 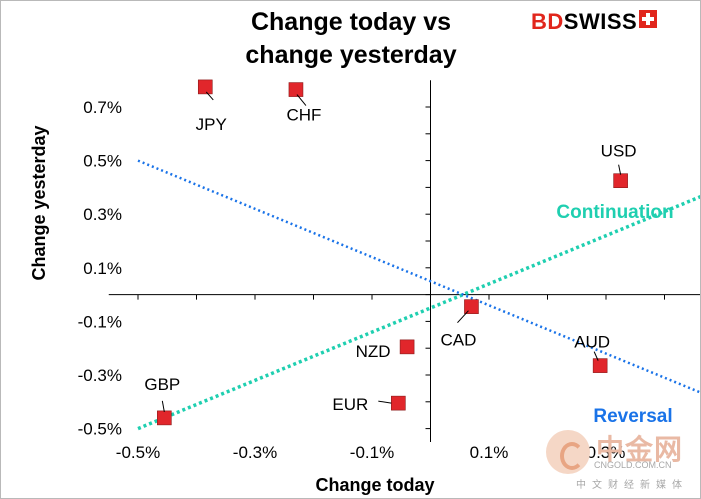 What do you see at coordinates (351, 22) in the screenshot?
I see `chart-title-line-1: Change today vs` at bounding box center [351, 22].